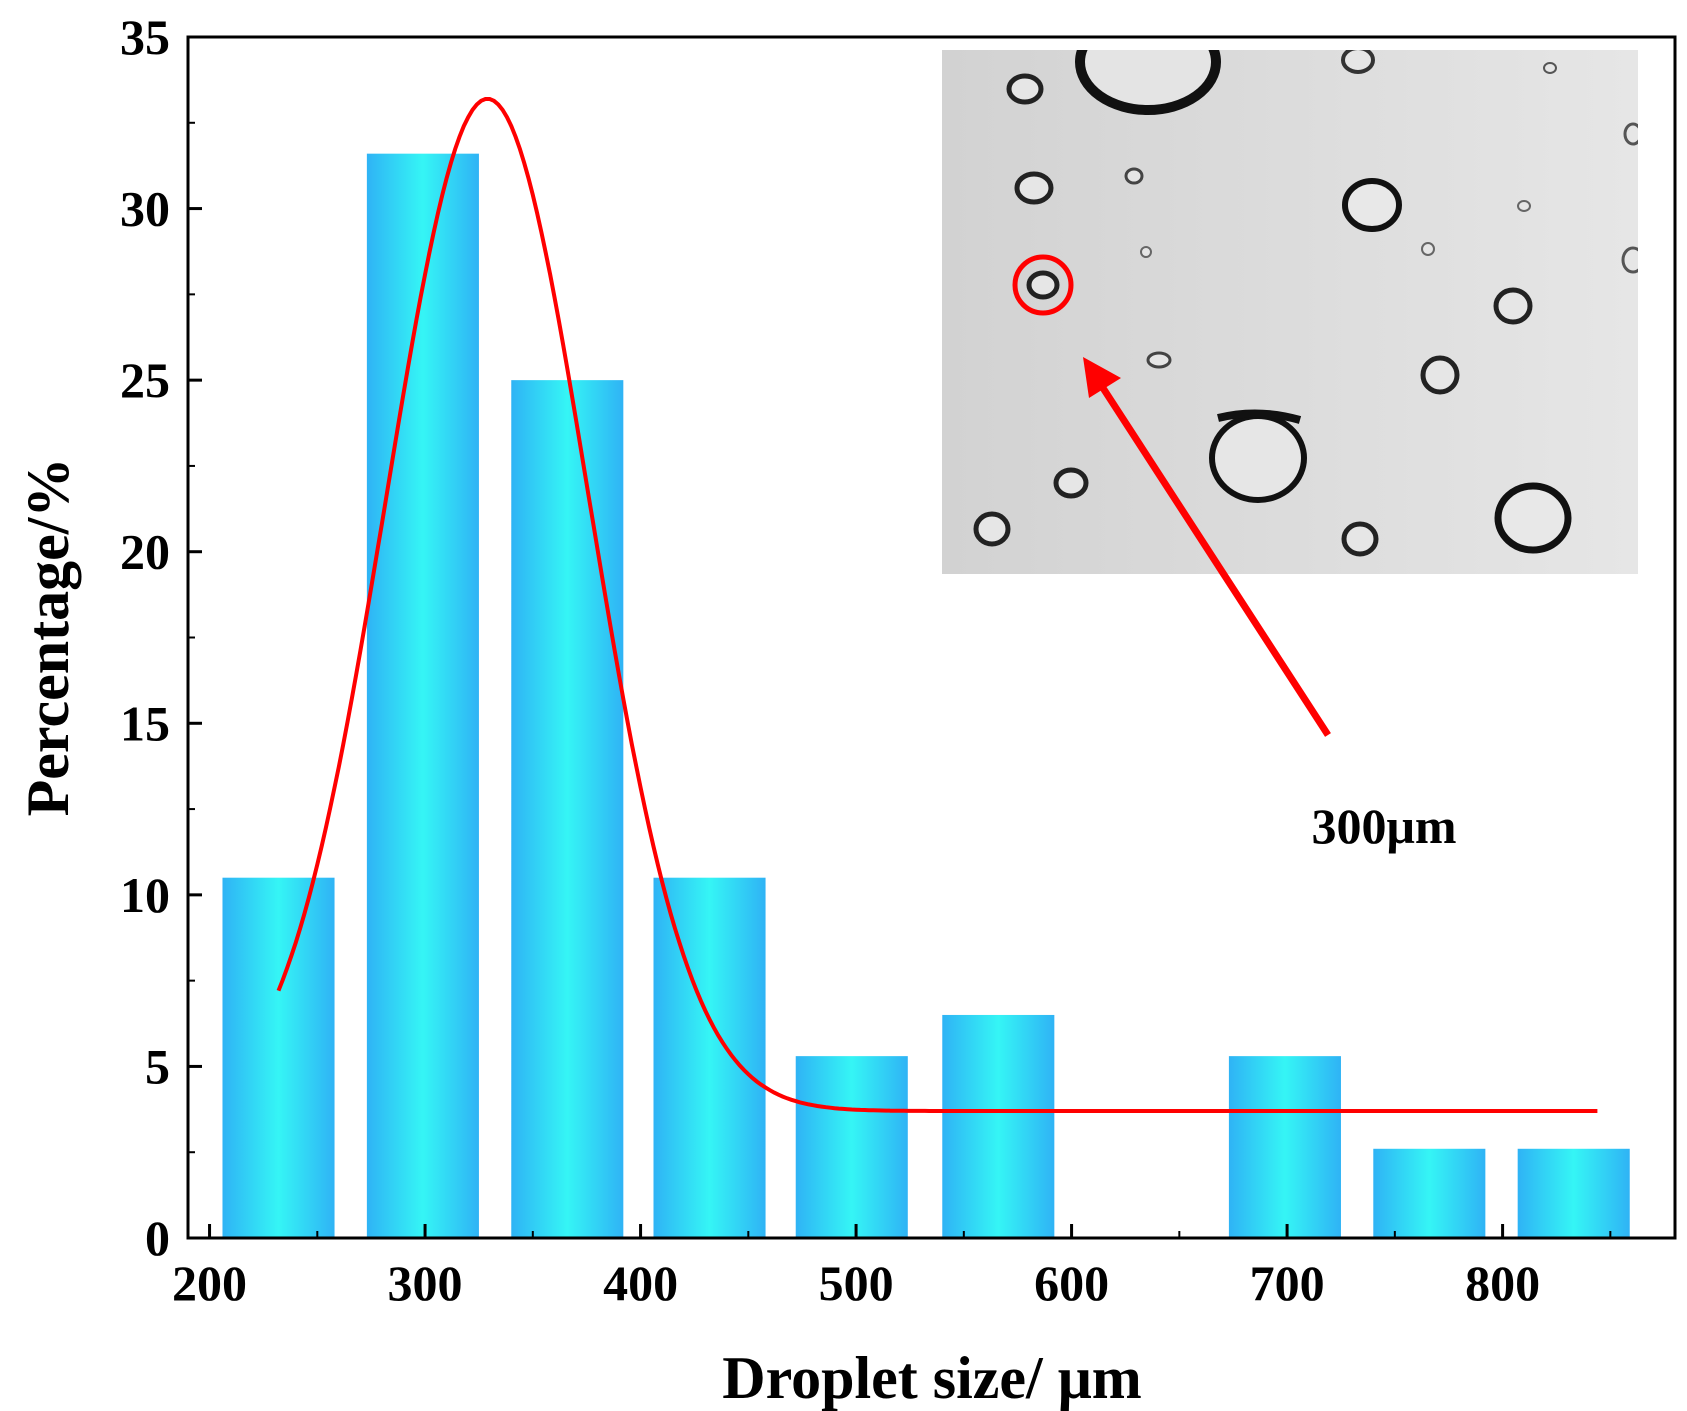 The height and width of the screenshot is (1411, 1687). What do you see at coordinates (1043, 285) in the screenshot?
I see `highlight-circle` at bounding box center [1043, 285].